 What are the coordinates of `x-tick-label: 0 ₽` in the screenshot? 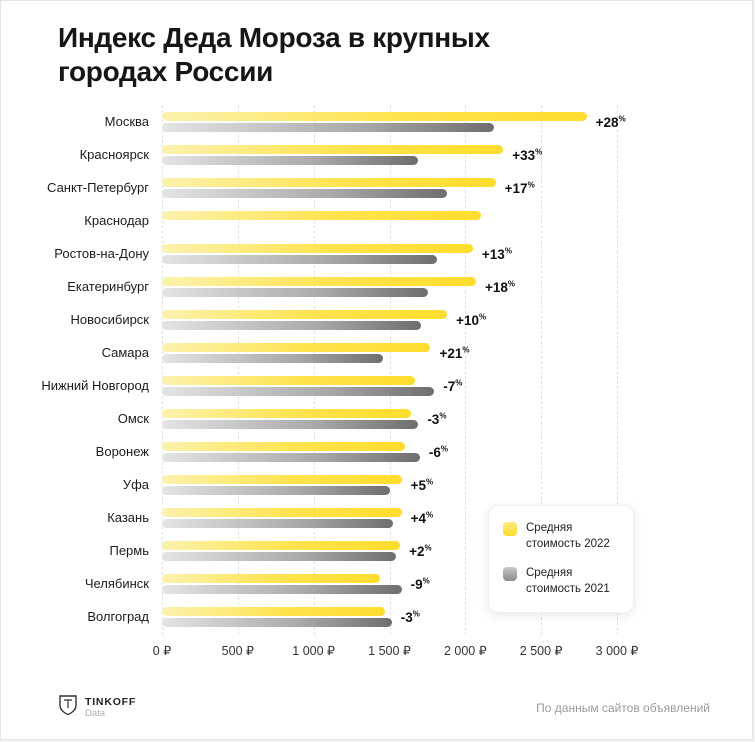 It's located at (162, 651).